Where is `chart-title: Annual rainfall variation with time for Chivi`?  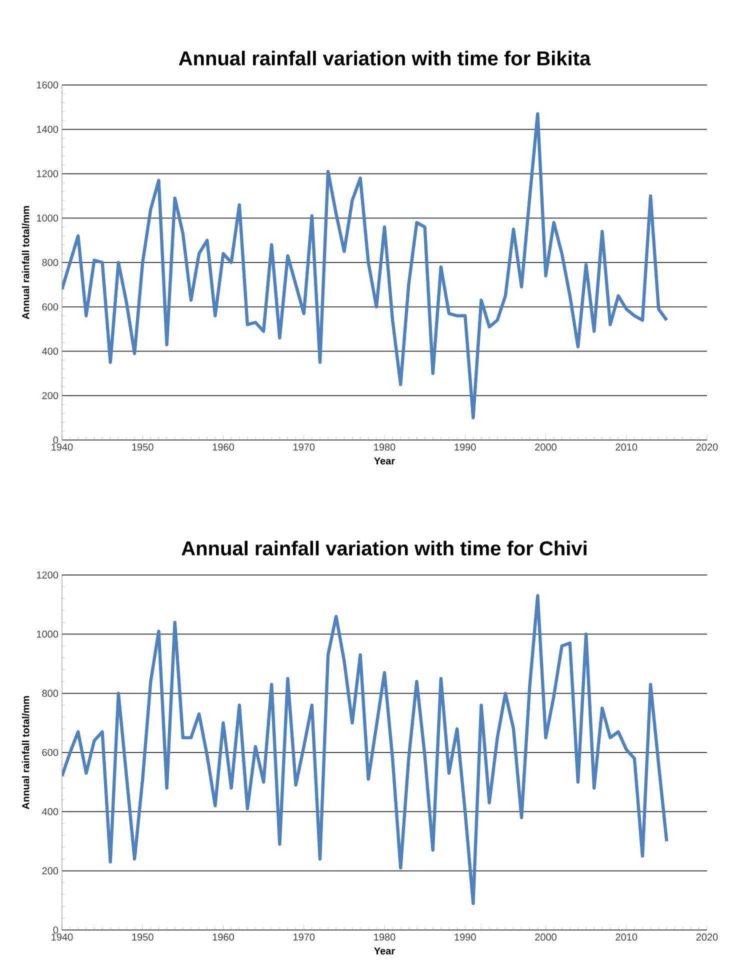 chart-title: Annual rainfall variation with time for Chivi is located at coordinates (384, 548).